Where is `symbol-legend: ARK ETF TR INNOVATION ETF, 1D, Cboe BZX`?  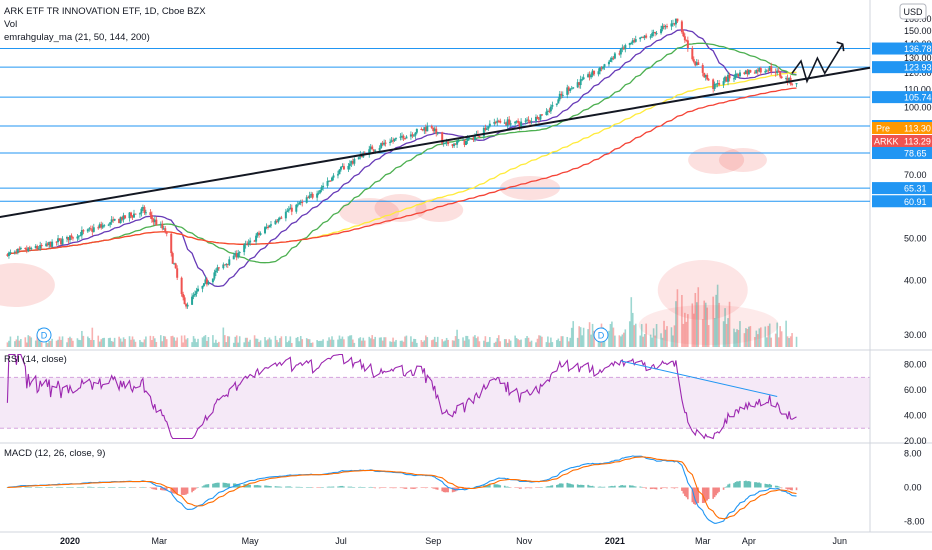 symbol-legend: ARK ETF TR INNOVATION ETF, 1D, Cboe BZX is located at coordinates (105, 11).